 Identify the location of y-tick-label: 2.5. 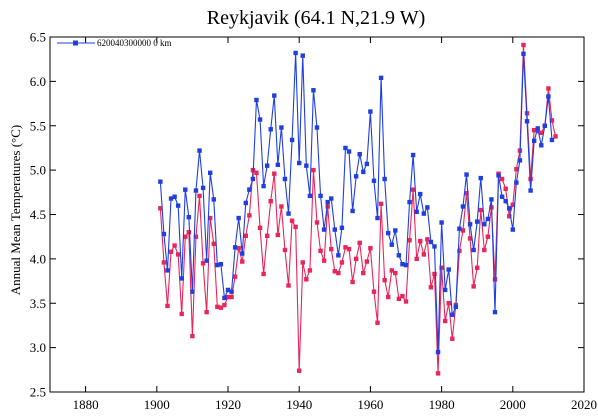
(38, 392).